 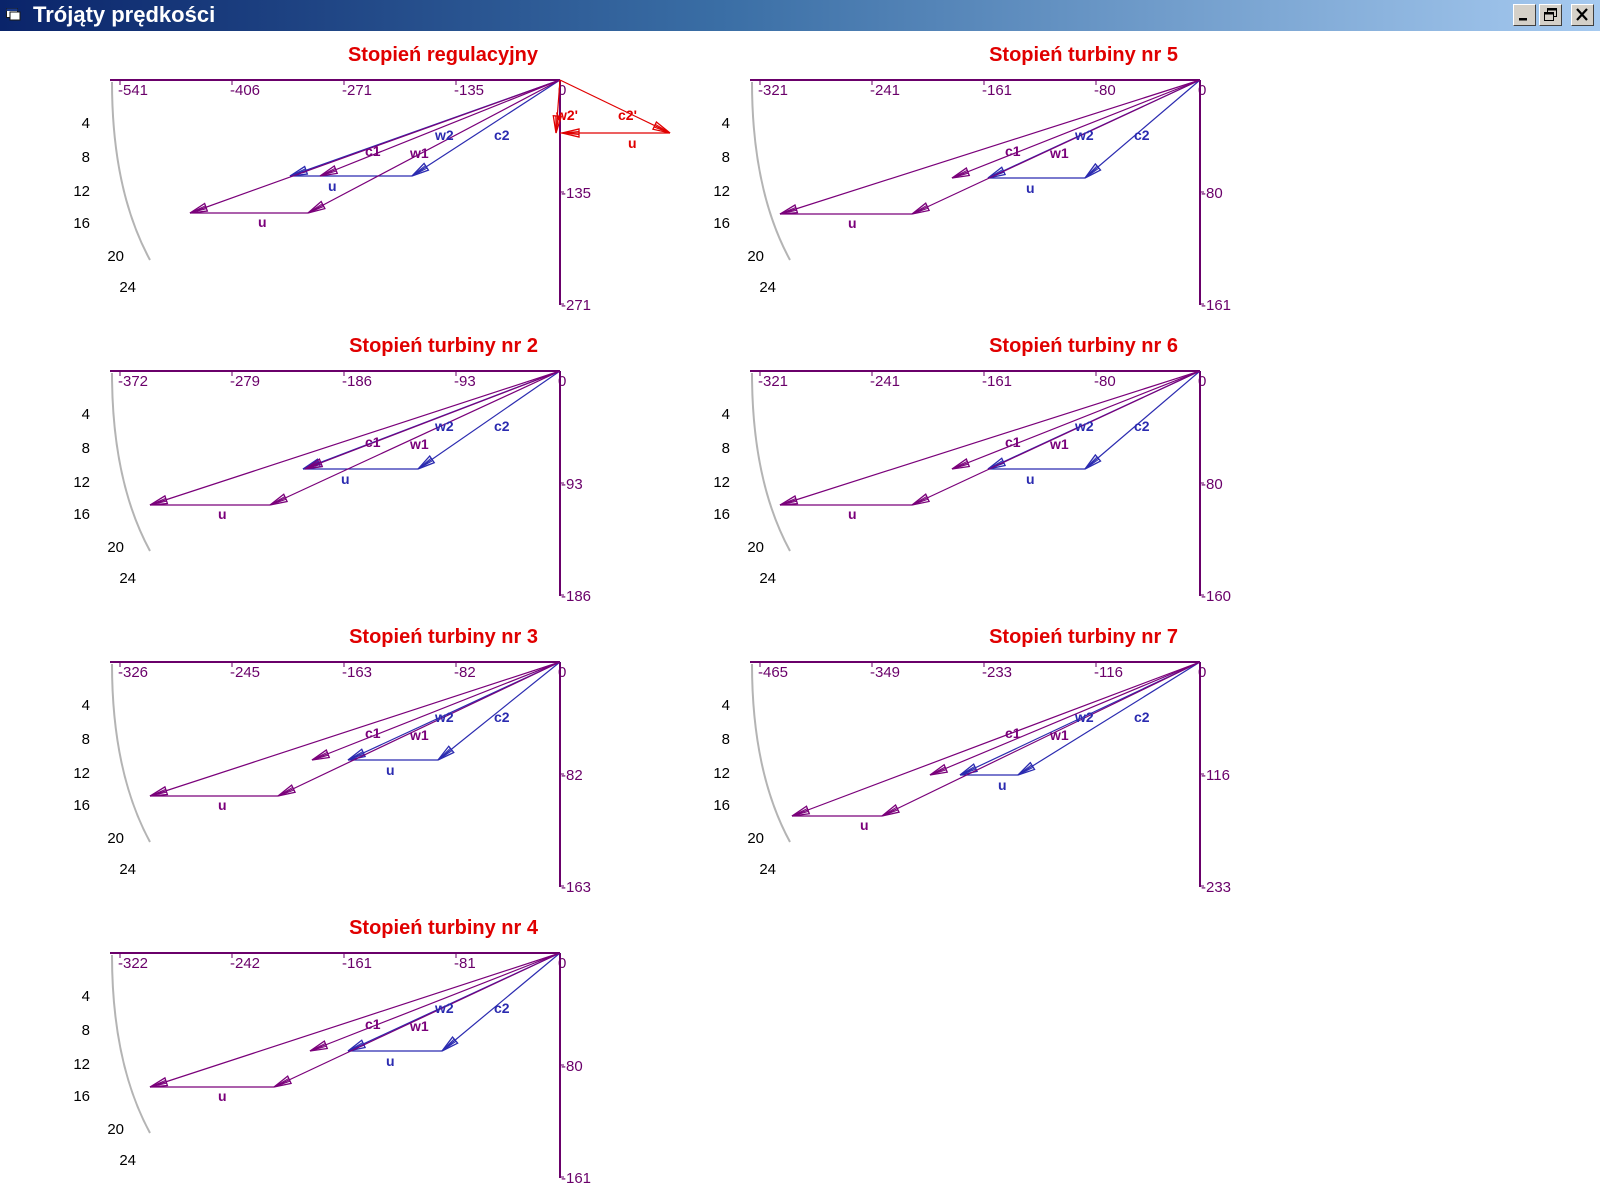 I want to click on x-tick-label: -161, so click(x=357, y=963).